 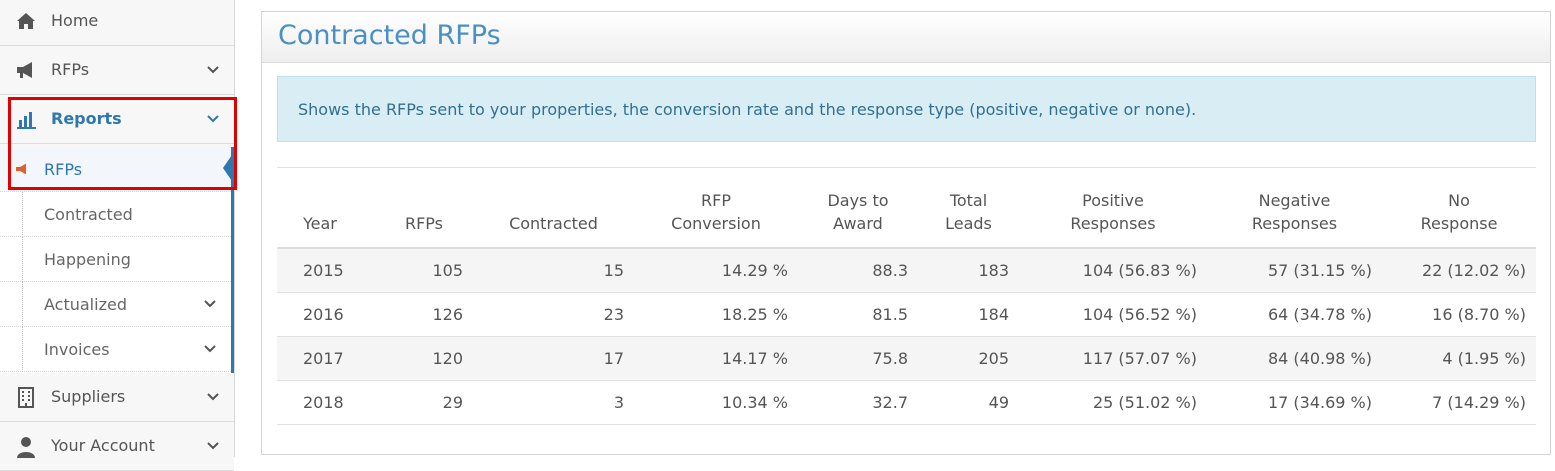 What do you see at coordinates (1459, 314) in the screenshot?
I see `cell-no-response: 16 (8.70 %)` at bounding box center [1459, 314].